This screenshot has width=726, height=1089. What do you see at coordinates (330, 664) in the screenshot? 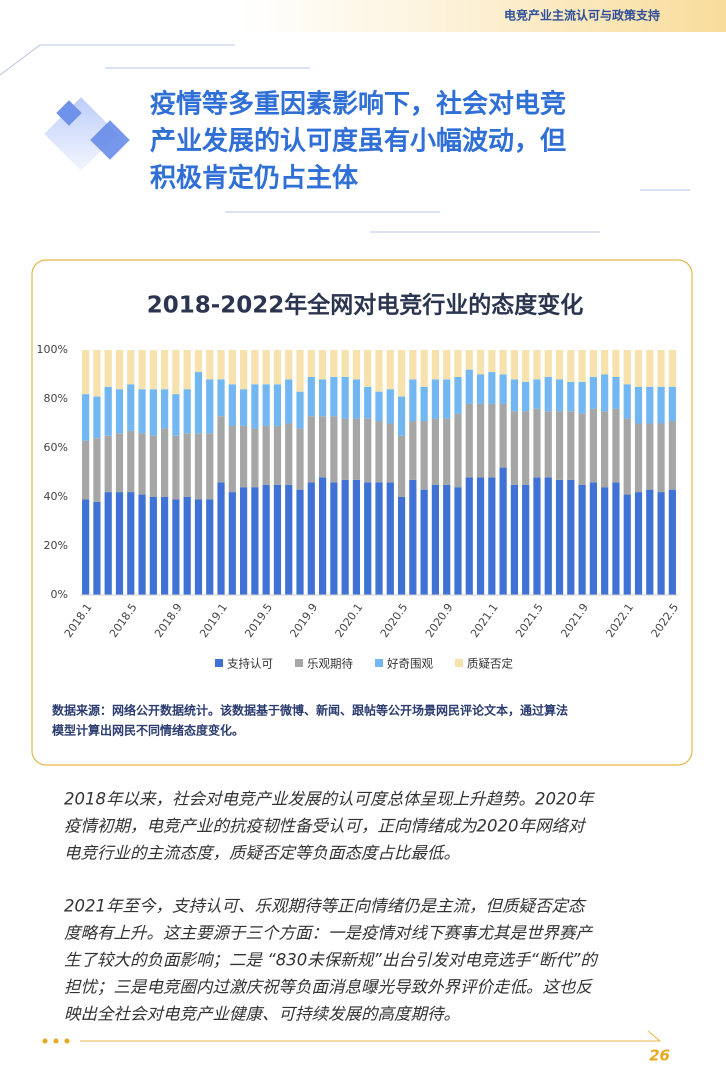
I see `legend-label: 乐观期待` at bounding box center [330, 664].